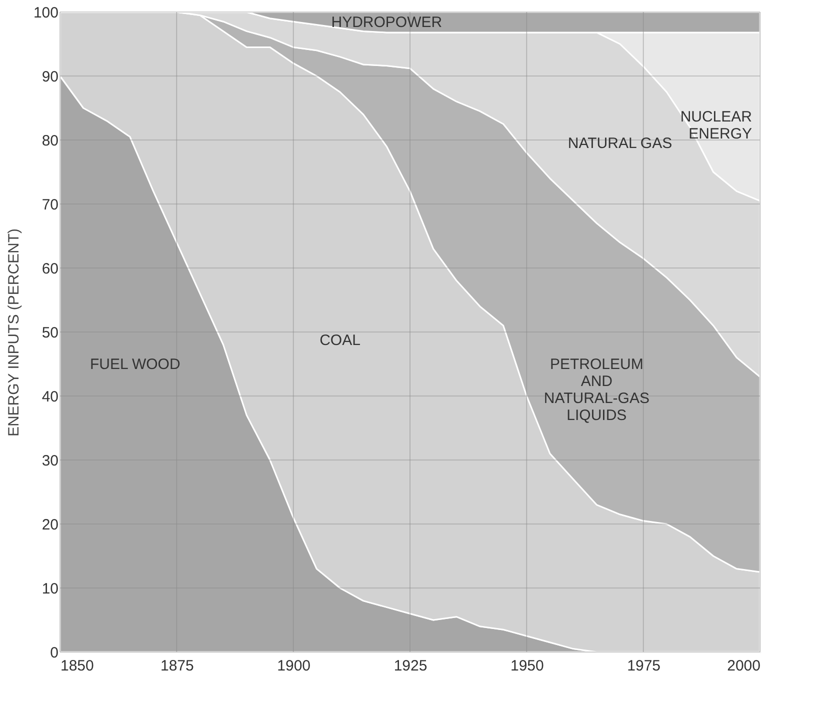 The width and height of the screenshot is (824, 727). Describe the element at coordinates (50, 77) in the screenshot. I see `y-tick-label: 90` at that location.